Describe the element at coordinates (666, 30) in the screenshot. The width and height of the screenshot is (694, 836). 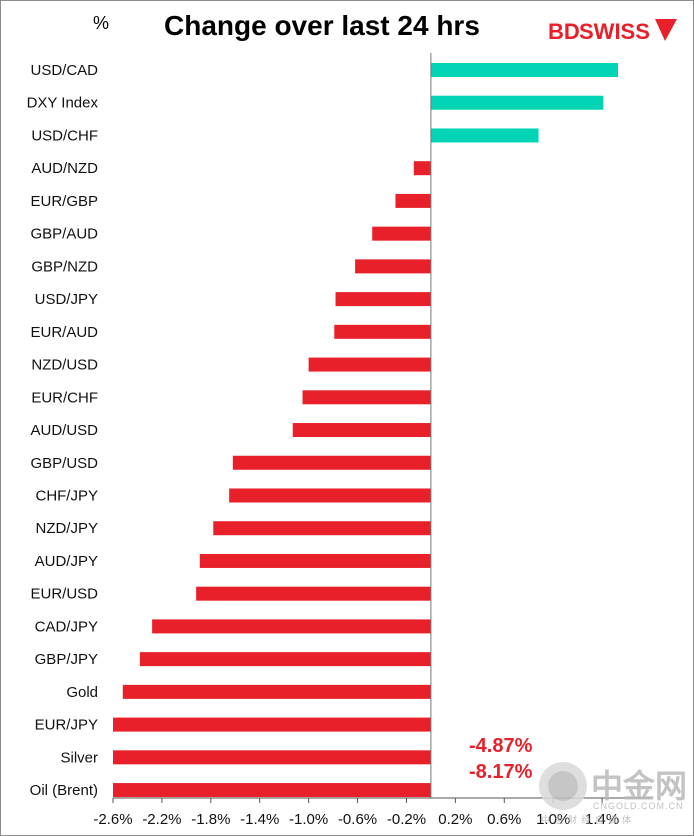
I see `brand-logo-arrow-icon` at that location.